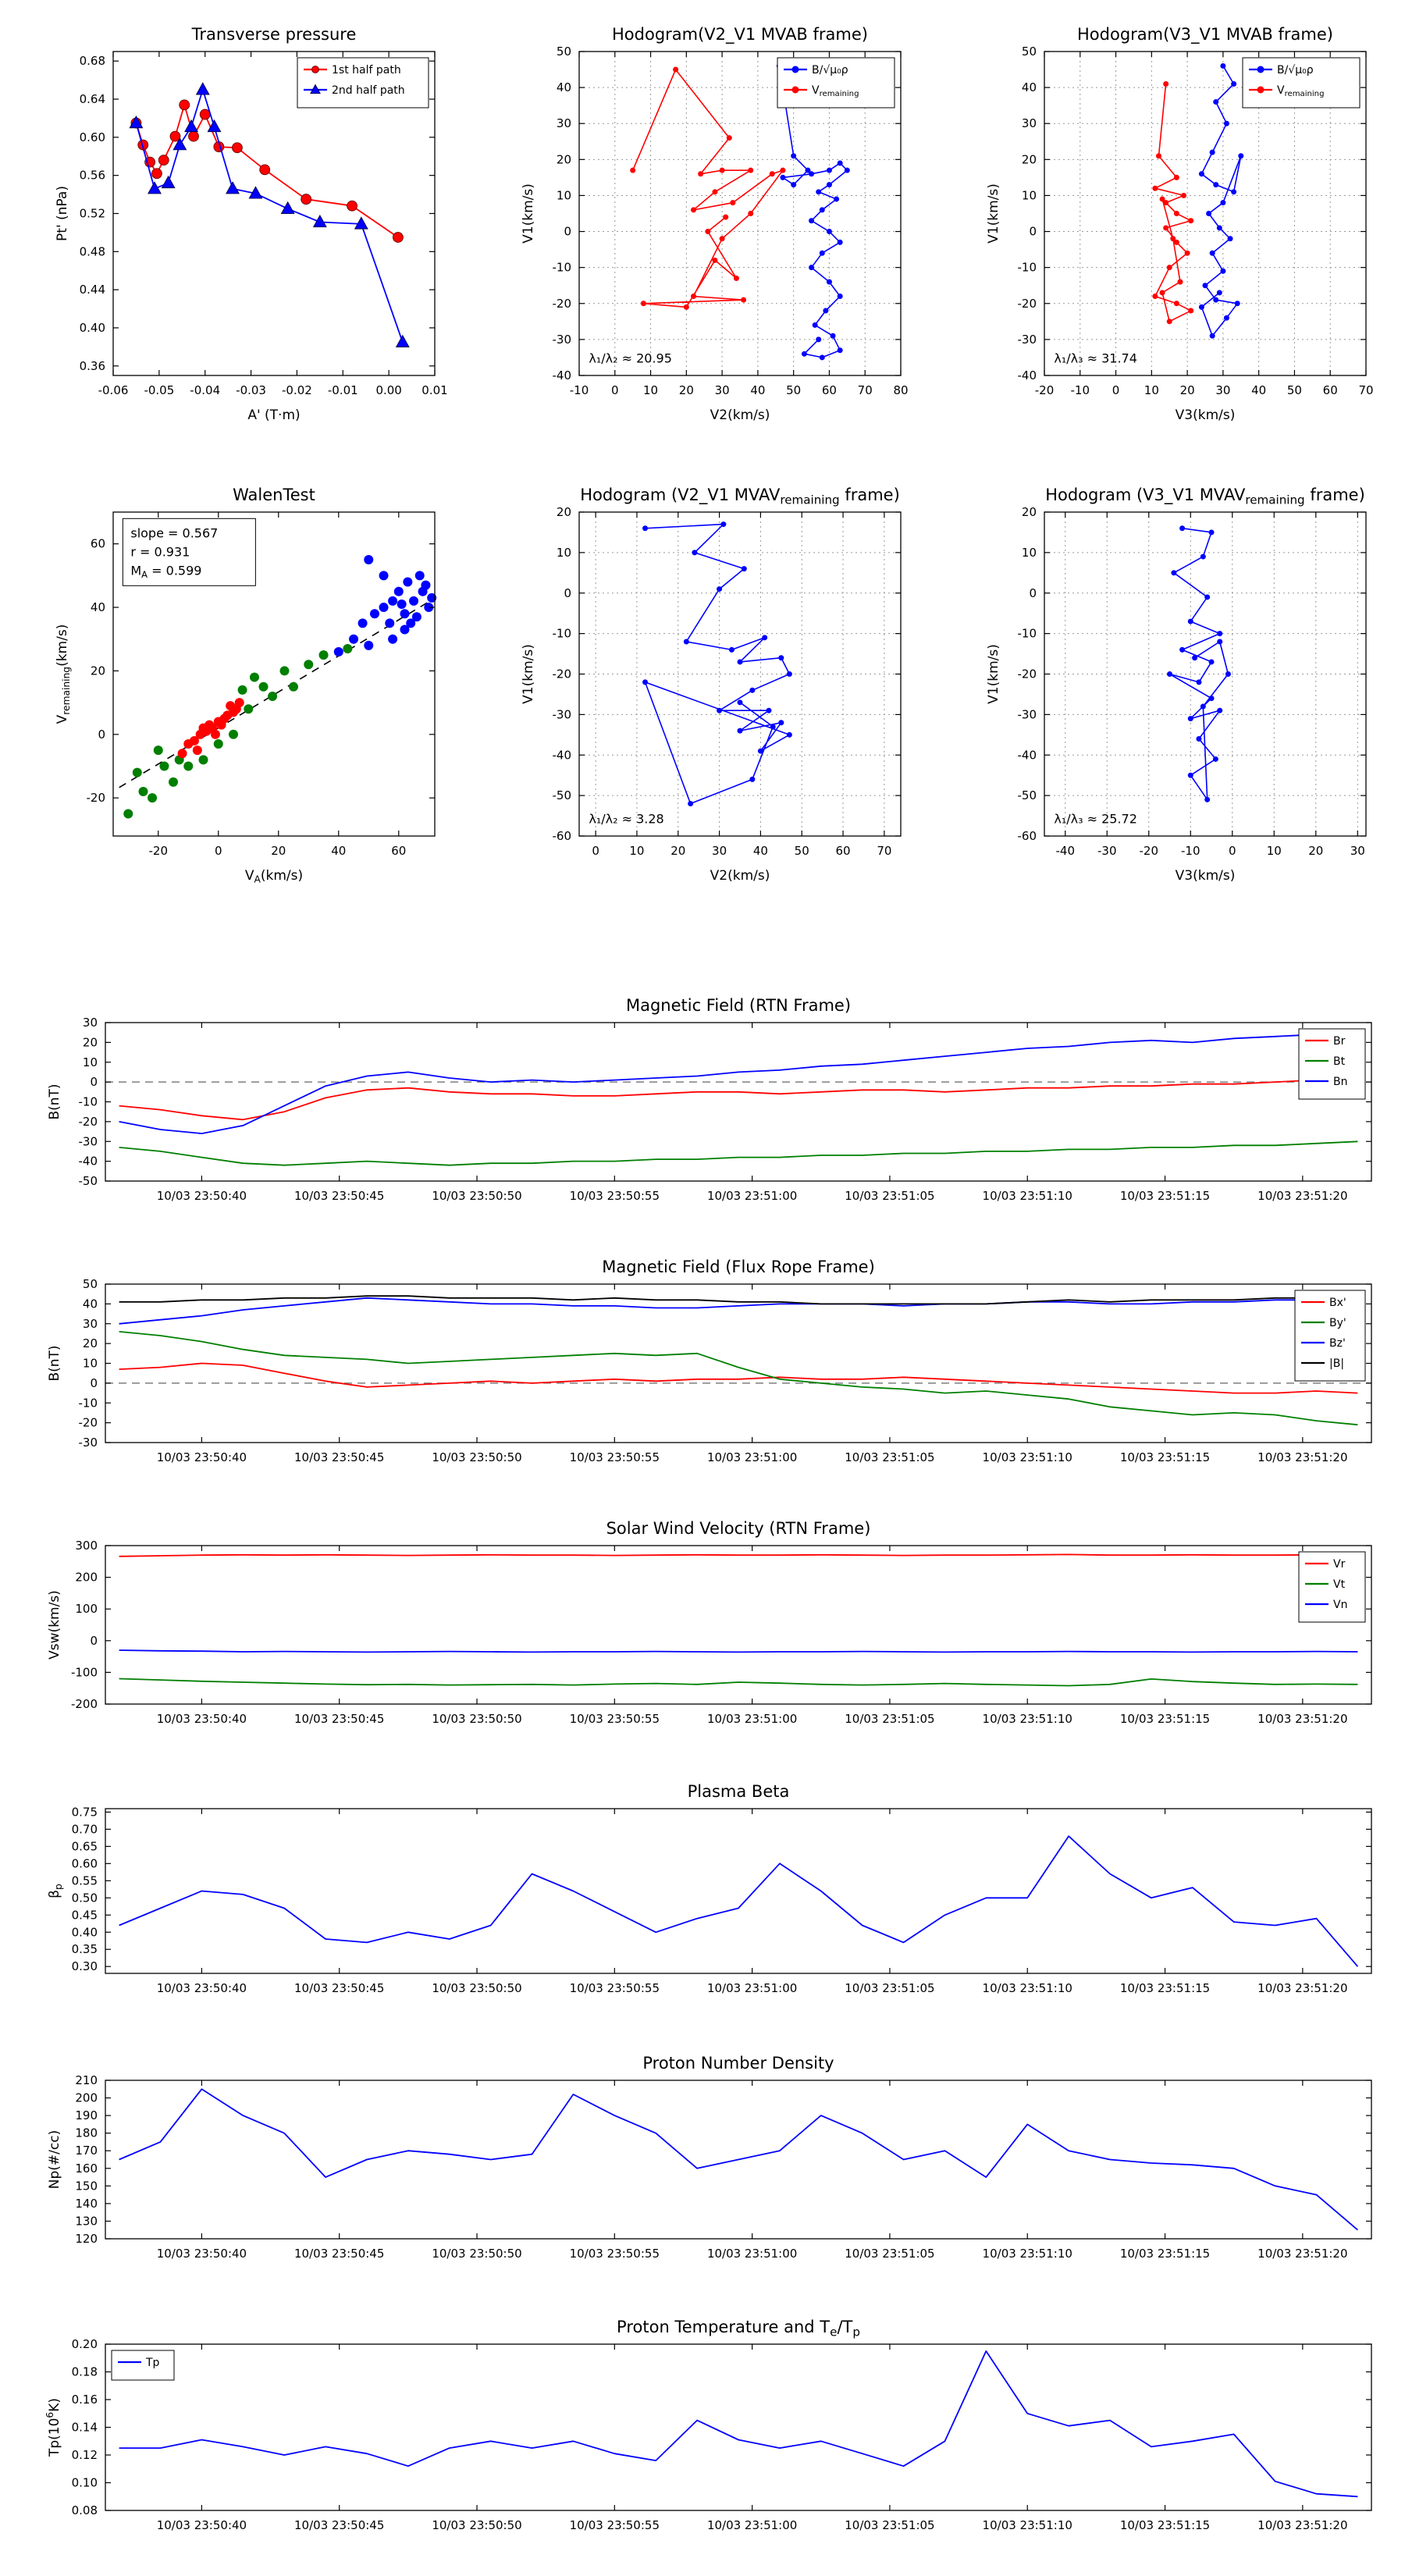  What do you see at coordinates (85, 1880) in the screenshot?
I see `svg-text: 0.55` at bounding box center [85, 1880].